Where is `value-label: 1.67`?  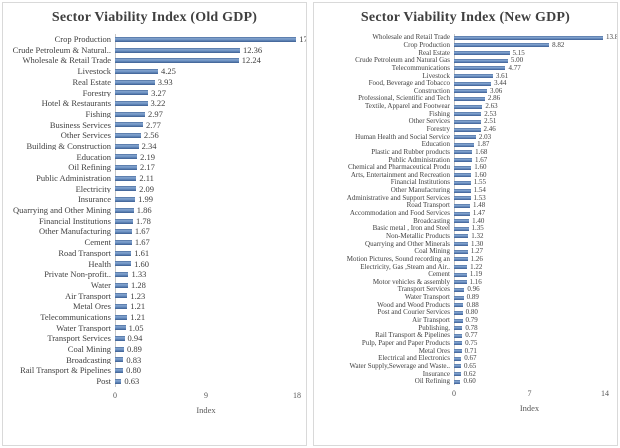
value-label: 1.67 is located at coordinates (142, 231).